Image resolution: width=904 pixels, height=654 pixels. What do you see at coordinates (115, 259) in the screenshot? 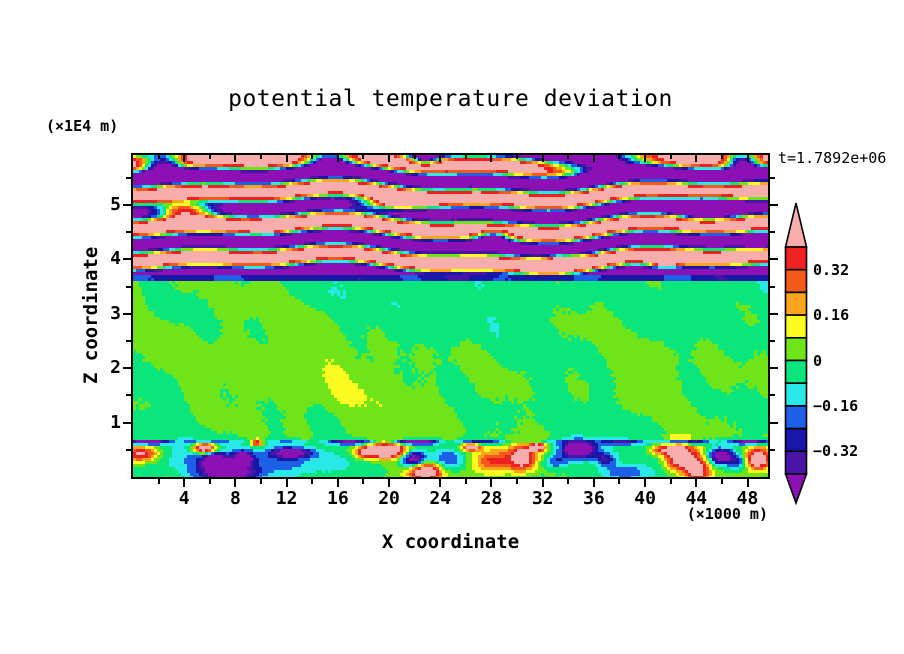
I see `y-tick-label: 4` at bounding box center [115, 259].